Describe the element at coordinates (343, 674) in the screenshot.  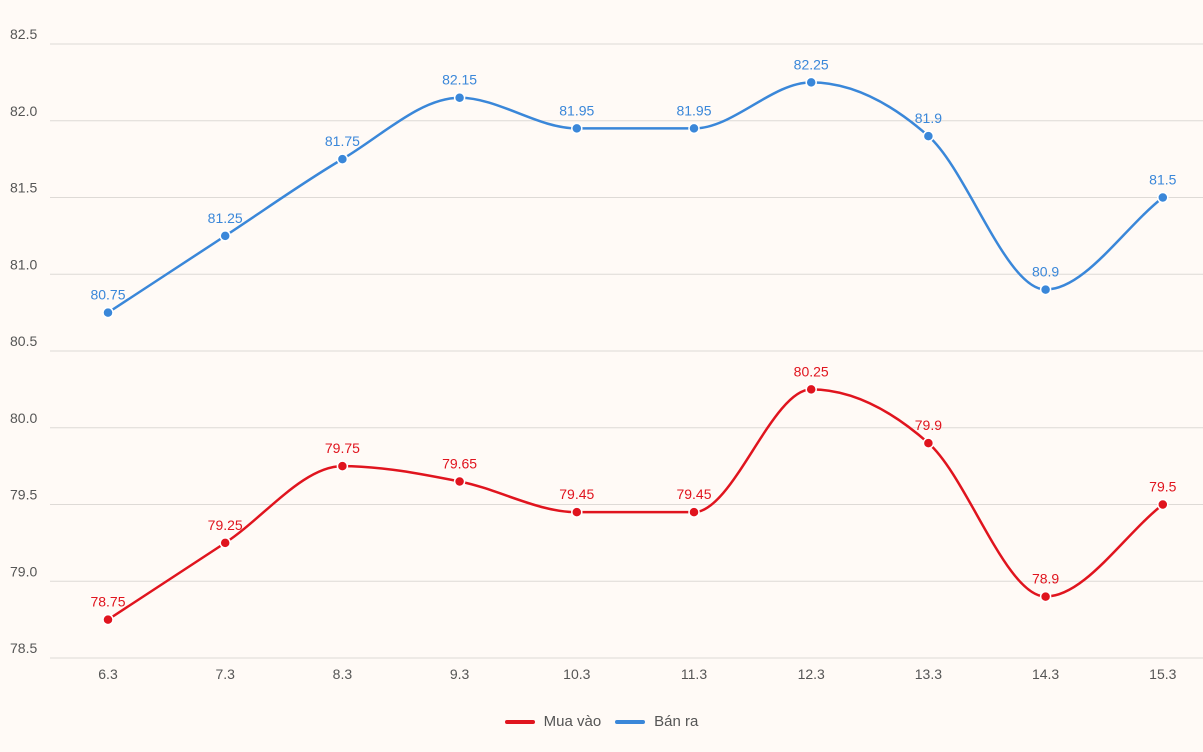
I see `x-tick-label: 8.3` at that location.